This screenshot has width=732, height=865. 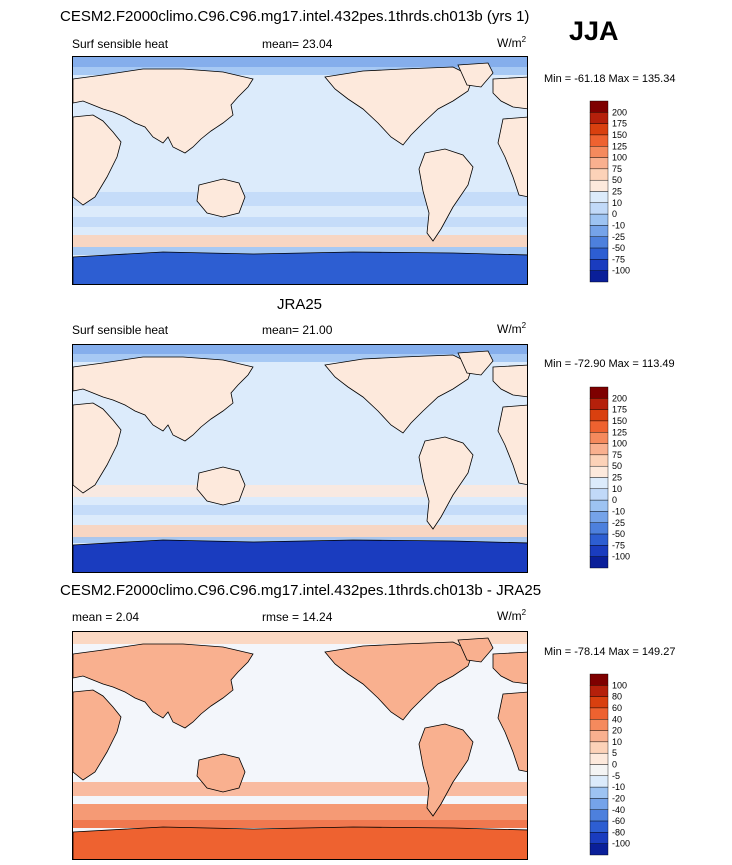 What do you see at coordinates (609, 477) in the screenshot?
I see `panel-2-colorbar: 200 175 150 125 100 75 50 25 10 0 -10 -25 -50 -75 -100` at bounding box center [609, 477].